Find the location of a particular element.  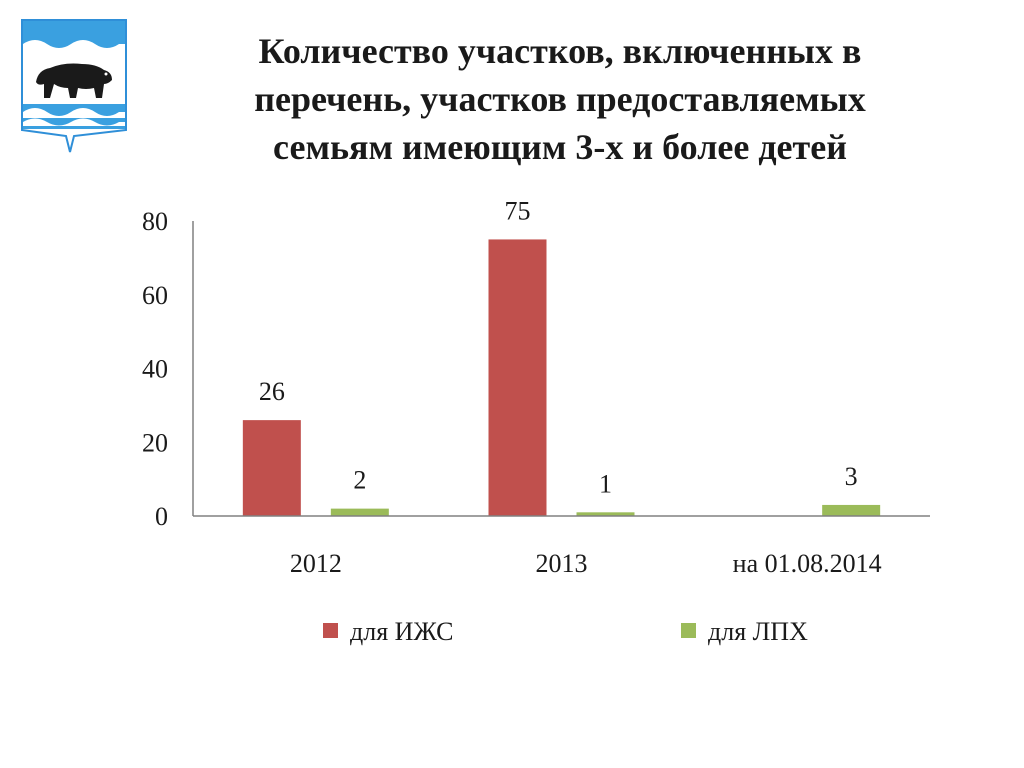

x-category-label: 2012 is located at coordinates (316, 563).